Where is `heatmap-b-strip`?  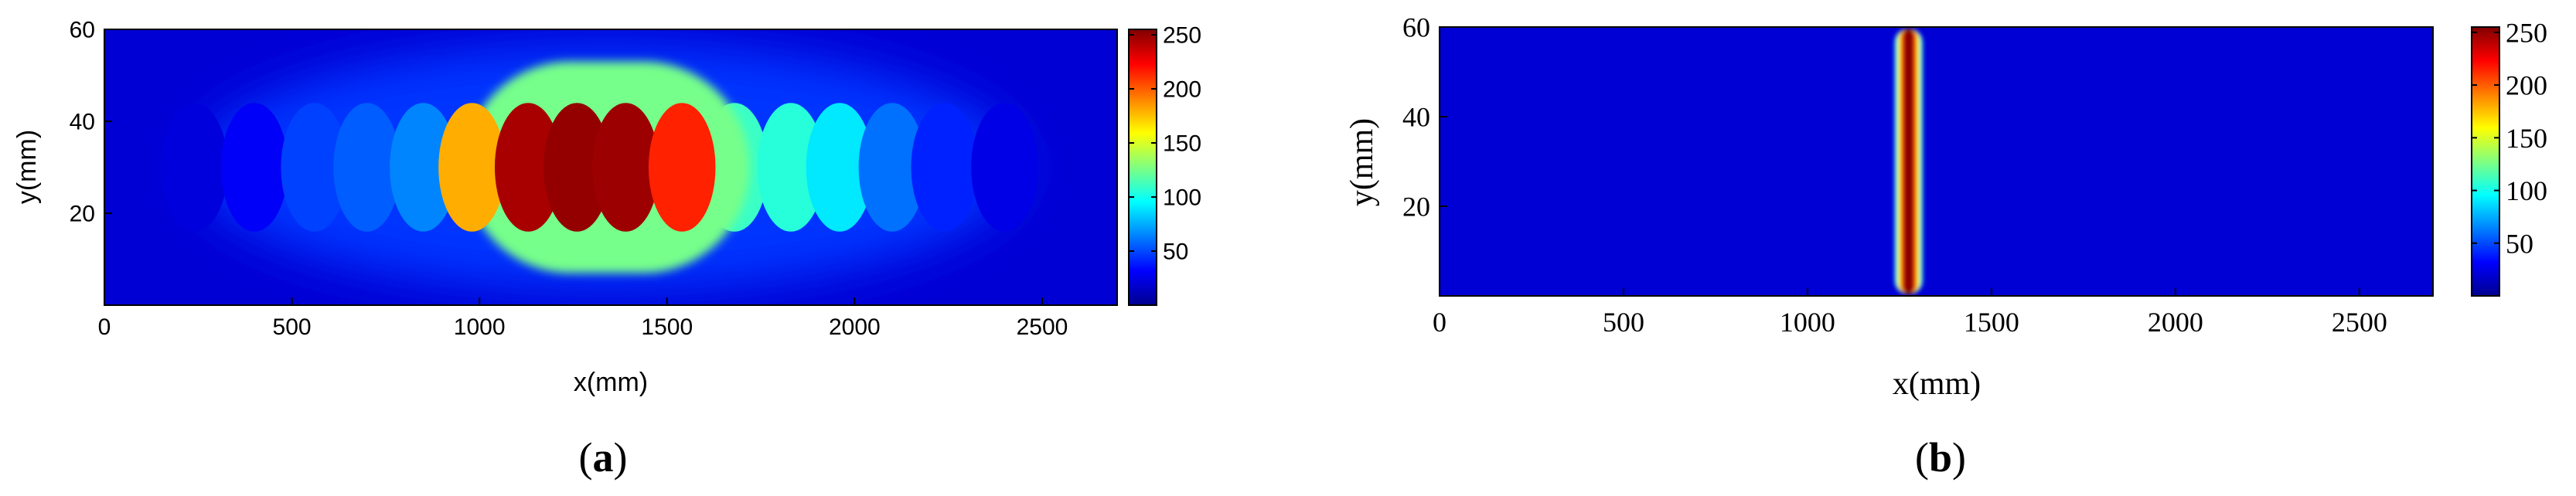 heatmap-b-strip is located at coordinates (1908, 161).